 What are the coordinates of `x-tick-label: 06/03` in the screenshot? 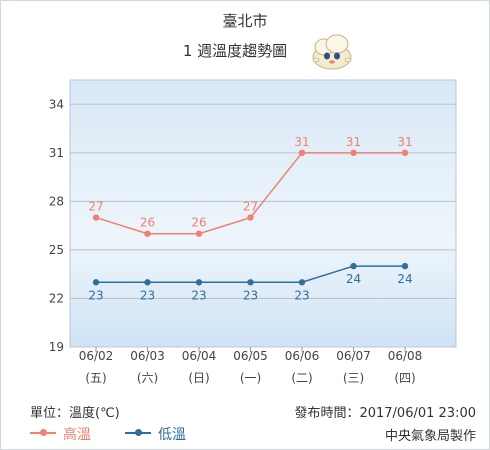 It's located at (147, 356).